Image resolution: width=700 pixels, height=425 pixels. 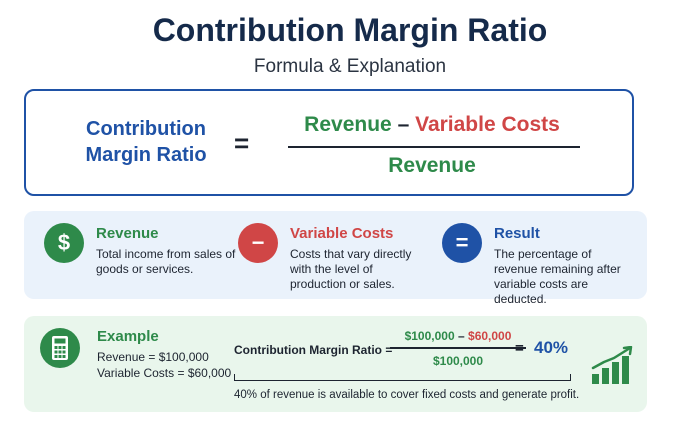 I want to click on example-lhs: Contribution Margin Ratio =, so click(x=313, y=350).